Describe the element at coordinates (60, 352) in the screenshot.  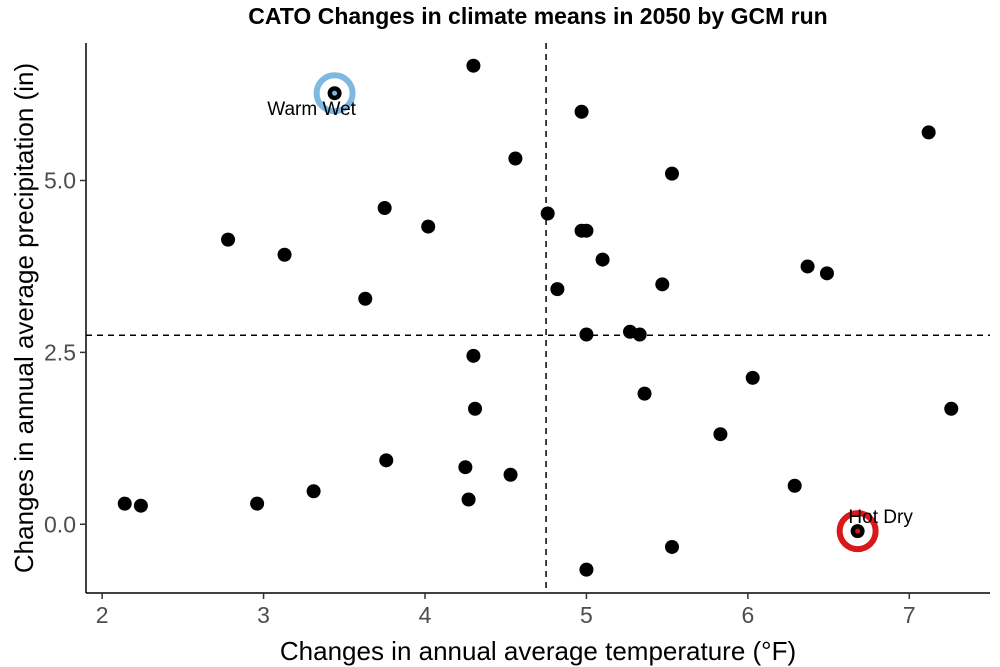
I see `y-tick-label: 2.5` at that location.